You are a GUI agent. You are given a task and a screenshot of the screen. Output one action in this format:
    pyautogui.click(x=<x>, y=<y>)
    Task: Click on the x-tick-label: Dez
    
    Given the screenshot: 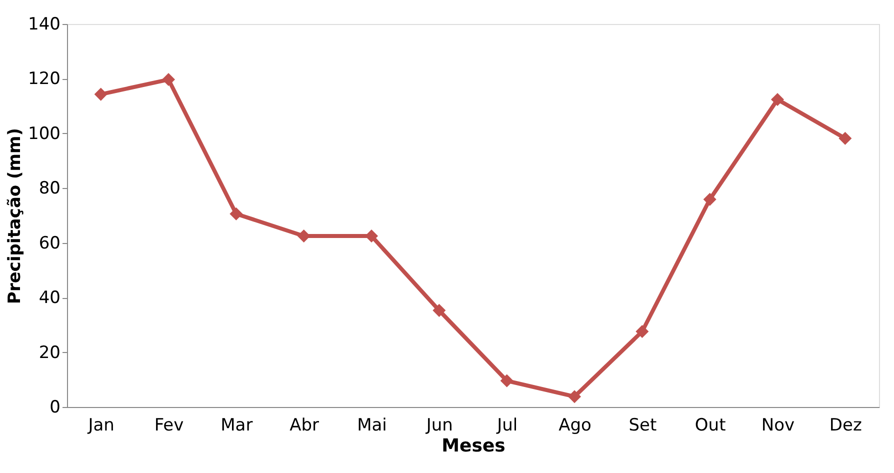 What is the action you would take?
    pyautogui.click(x=845, y=426)
    